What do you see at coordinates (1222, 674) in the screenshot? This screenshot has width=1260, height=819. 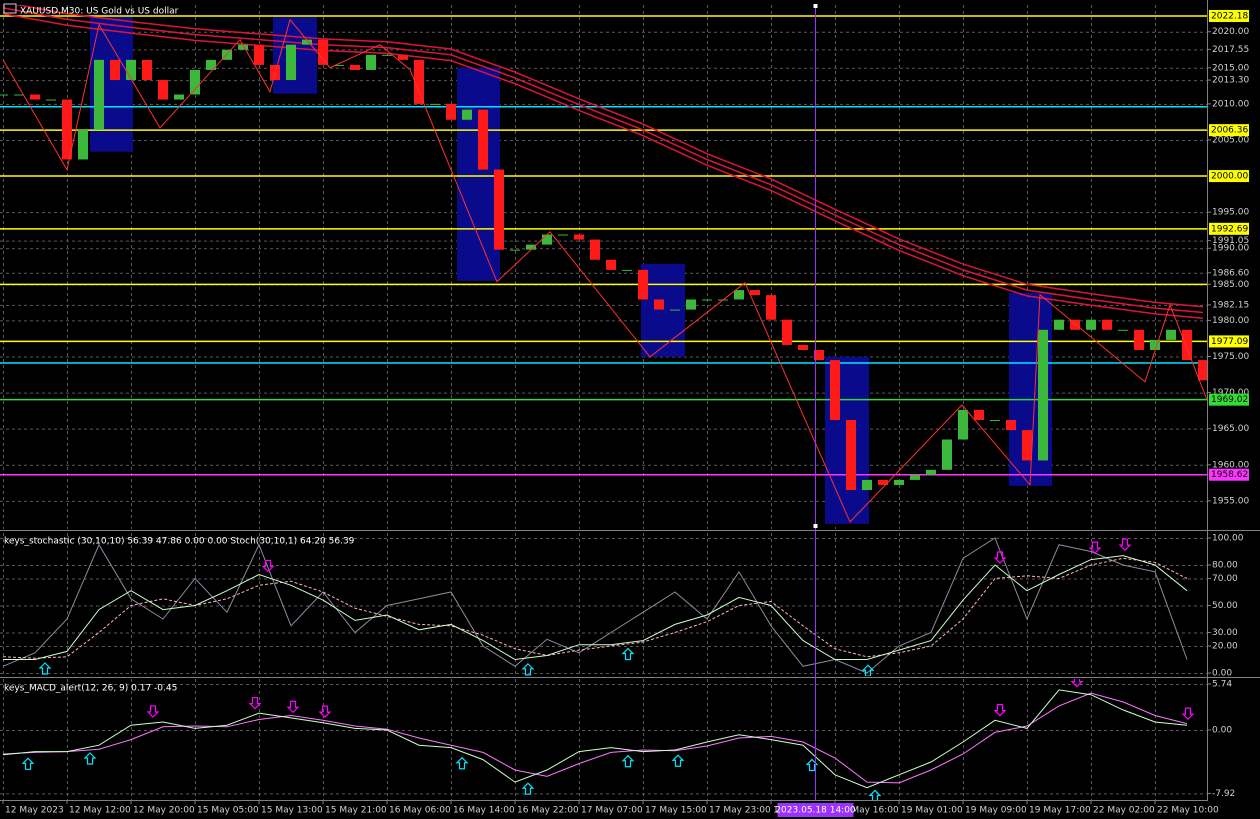 I see `y-tick-label: 0.00` at bounding box center [1222, 674].